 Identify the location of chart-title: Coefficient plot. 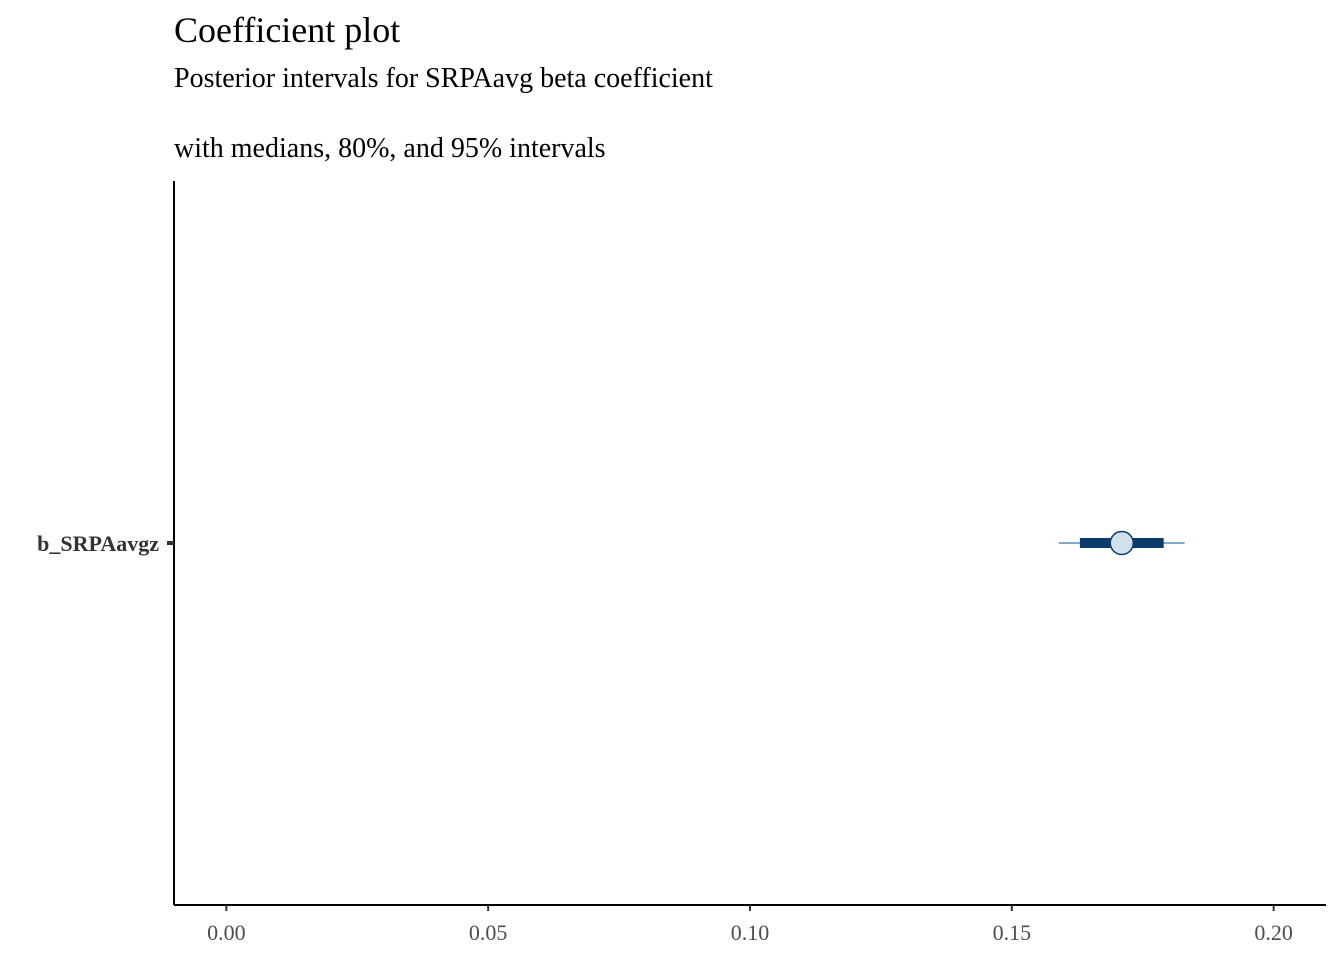
(287, 30).